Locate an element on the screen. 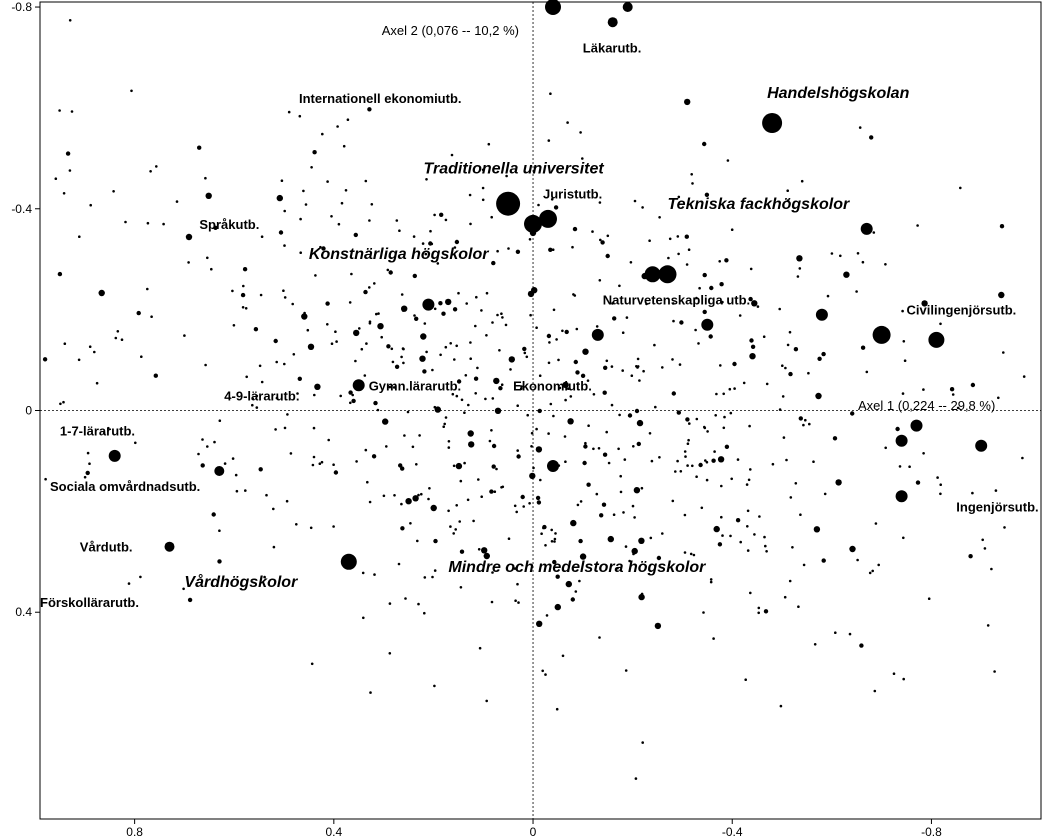 The height and width of the screenshot is (838, 1043). field-label: Läkarutb. is located at coordinates (612, 47).